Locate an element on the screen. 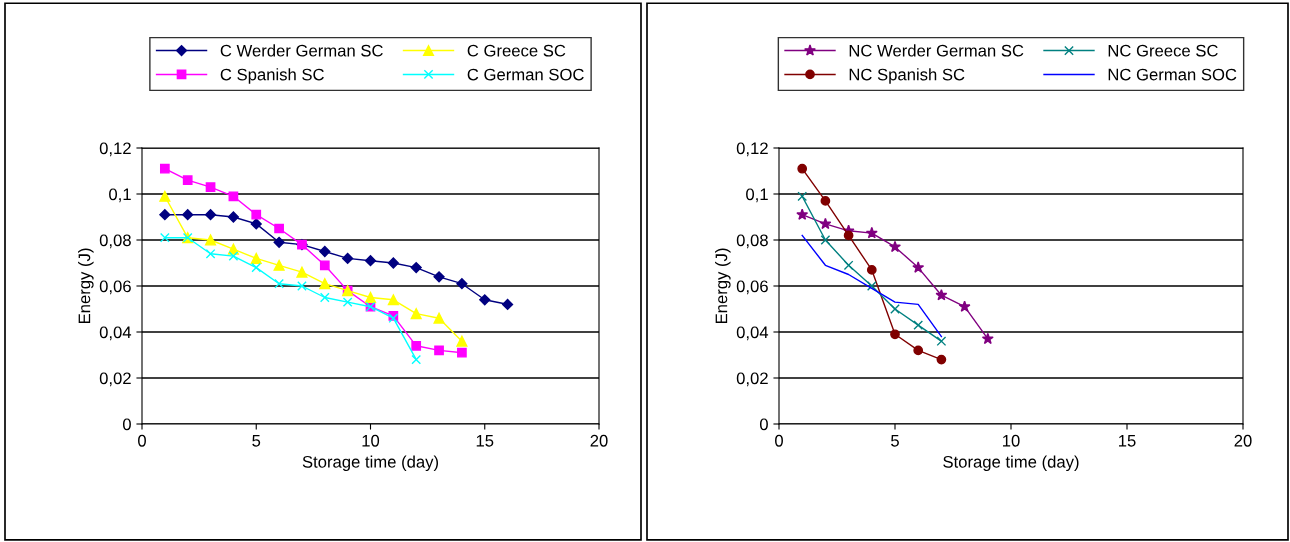 This screenshot has height=542, width=1290. legend-label: NC Spanish SC is located at coordinates (907, 76).